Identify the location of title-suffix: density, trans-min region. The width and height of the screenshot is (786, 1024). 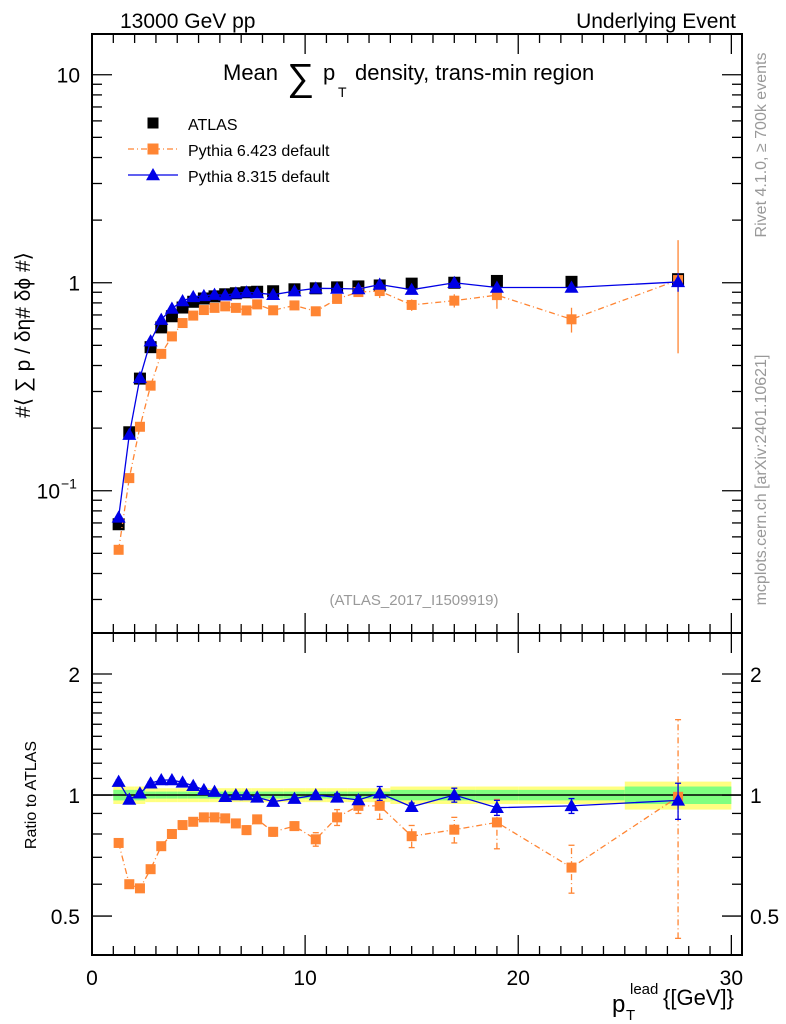
(474, 72).